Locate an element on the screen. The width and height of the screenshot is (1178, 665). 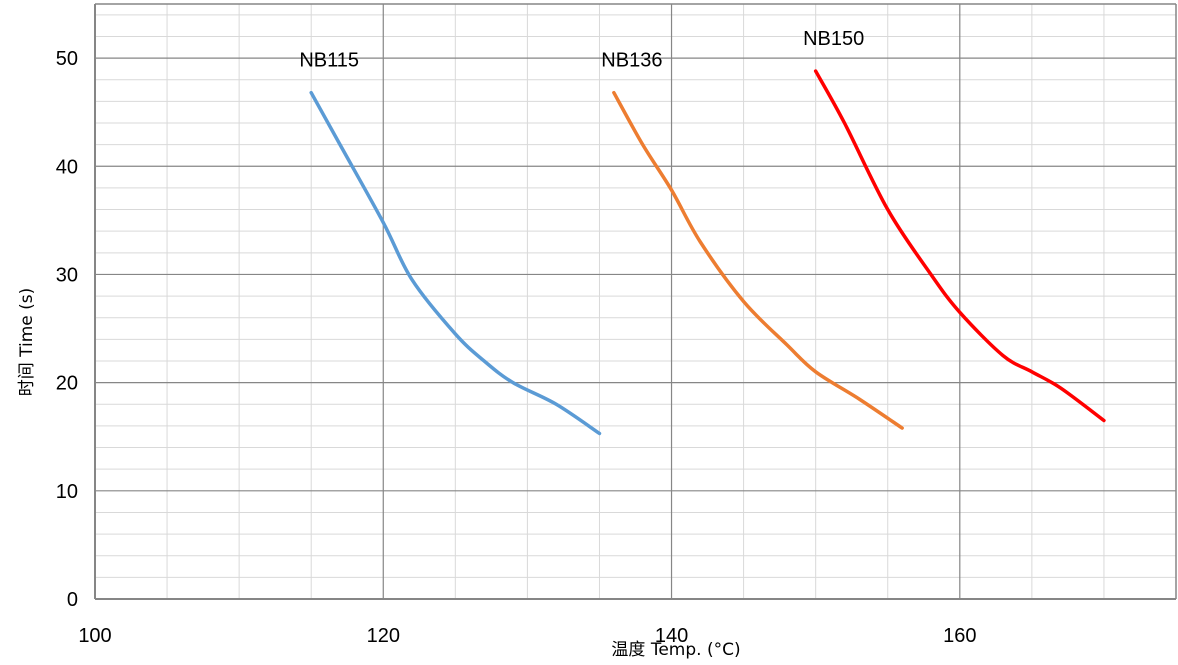
x-tick-label: 140 is located at coordinates (671, 636).